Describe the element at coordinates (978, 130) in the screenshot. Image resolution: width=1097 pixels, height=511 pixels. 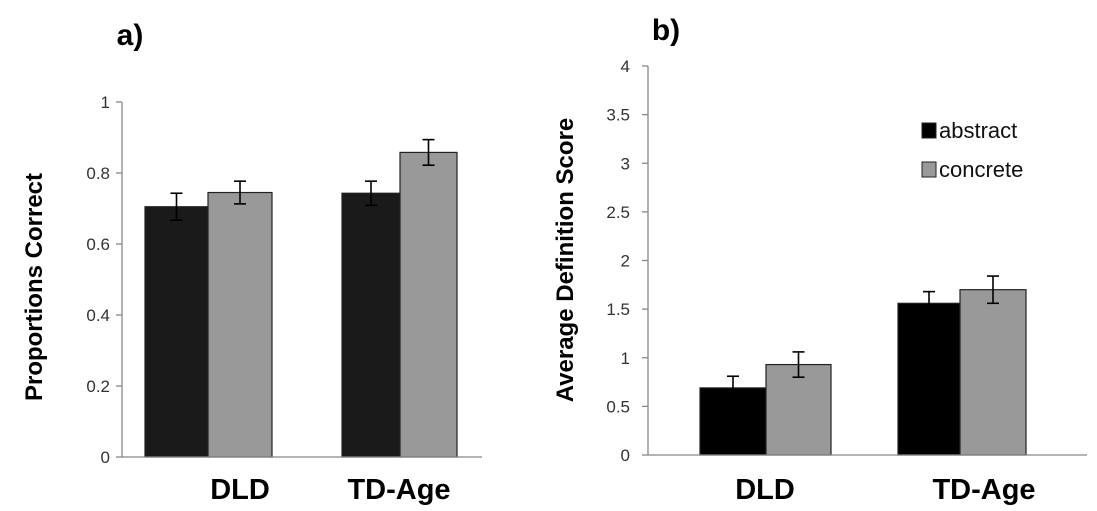
I see `legend-label-abstract: abstract` at that location.